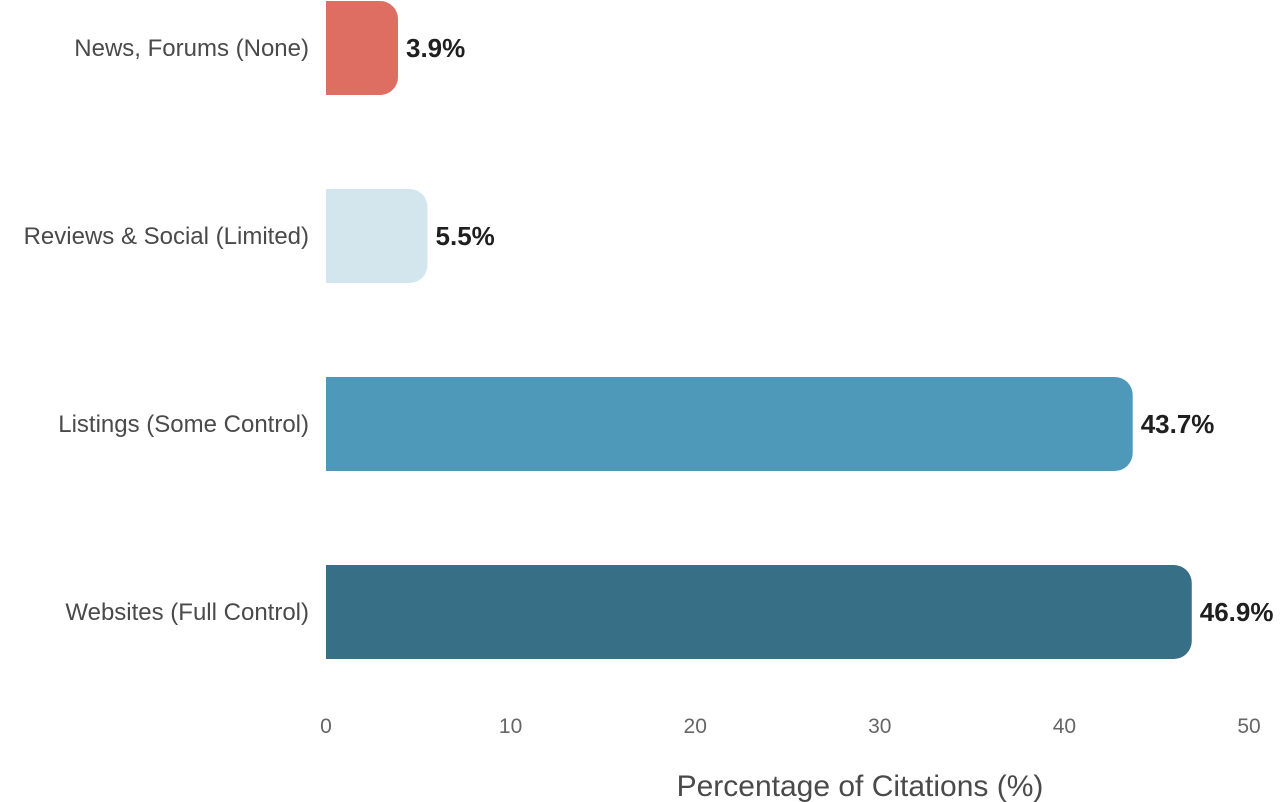  Describe the element at coordinates (183, 424) in the screenshot. I see `category-label-2: Listings (Some Control)` at that location.